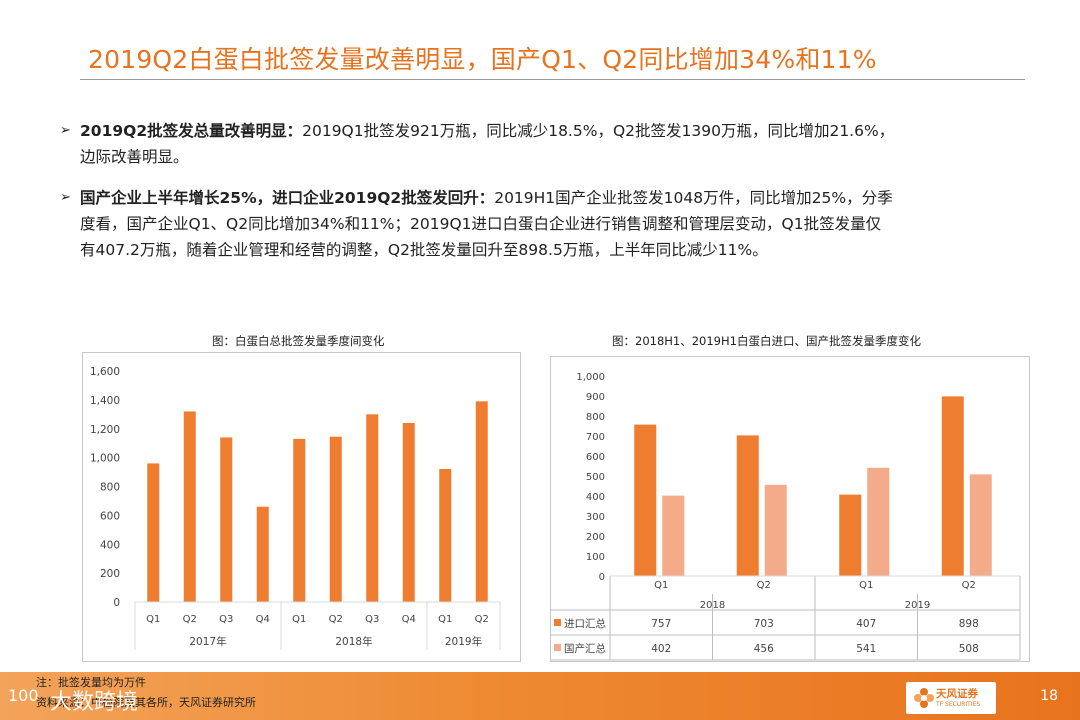 This screenshot has height=720, width=1080. What do you see at coordinates (969, 624) in the screenshot?
I see `data-label: 898` at bounding box center [969, 624].